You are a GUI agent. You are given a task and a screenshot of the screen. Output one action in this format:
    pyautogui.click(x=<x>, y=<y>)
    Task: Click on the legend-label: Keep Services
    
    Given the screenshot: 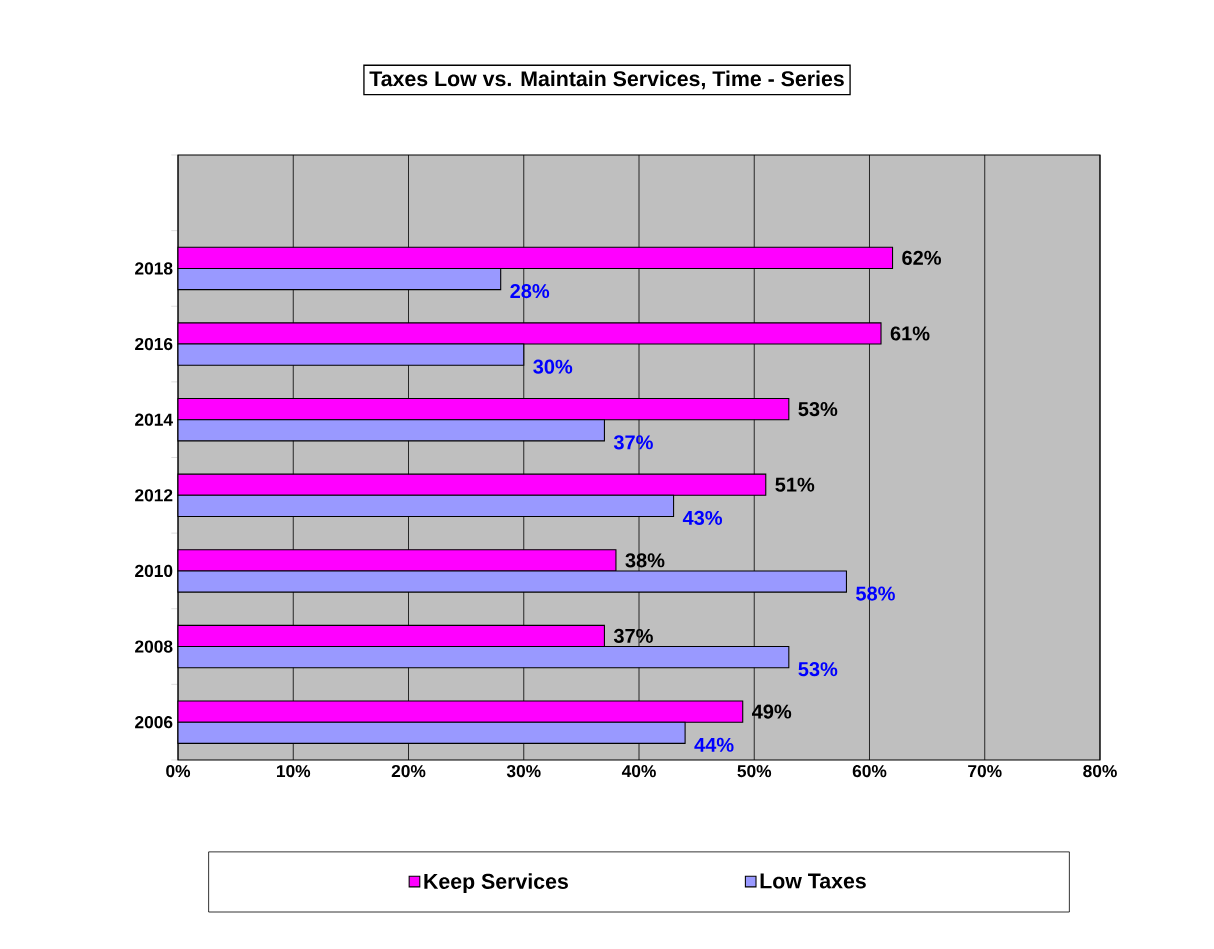 What is the action you would take?
    pyautogui.click(x=496, y=883)
    